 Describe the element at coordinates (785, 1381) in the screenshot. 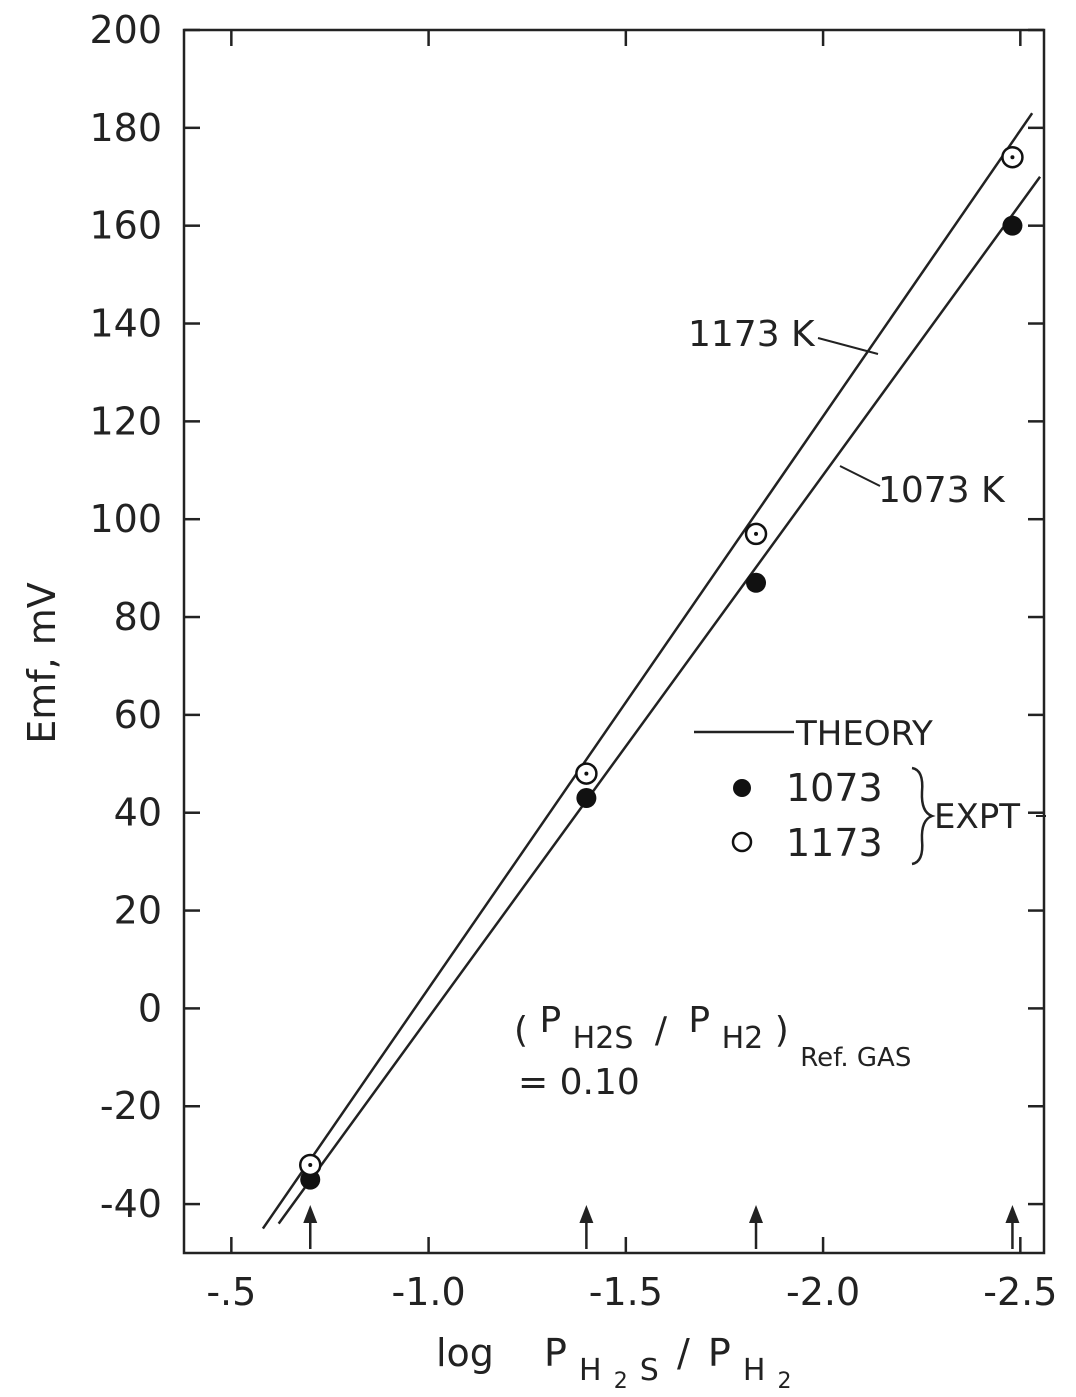

I see `x-axis-title-den-sub-digit: 2` at that location.